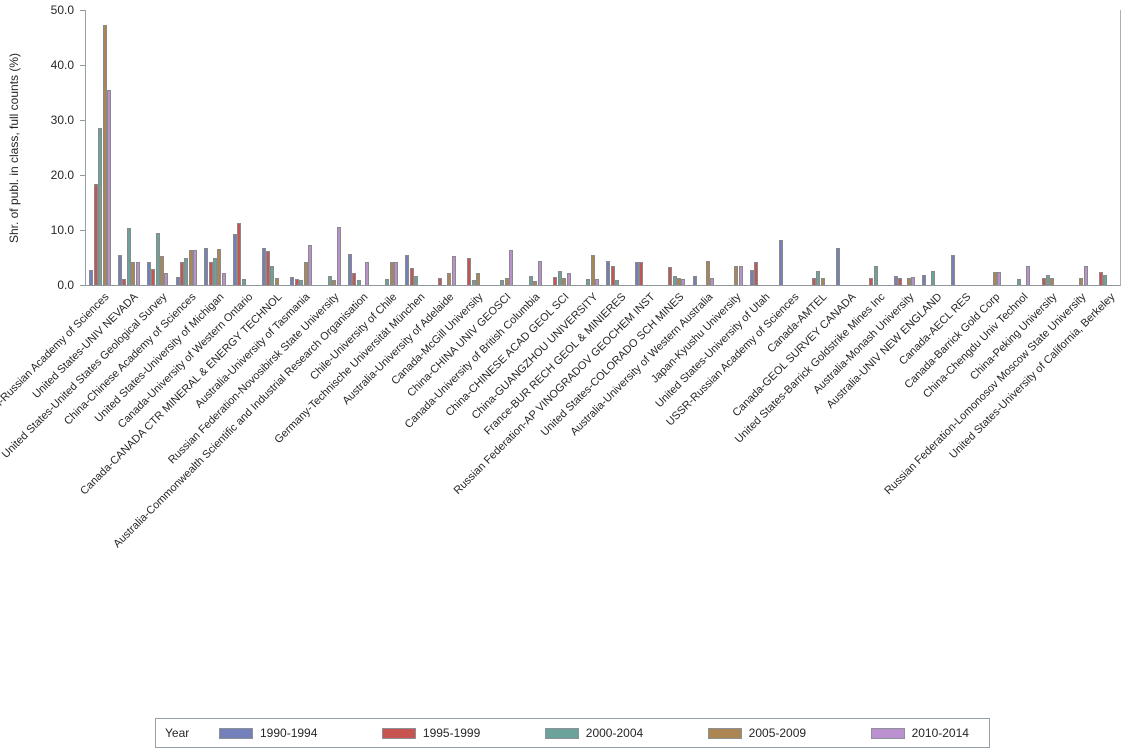  Describe the element at coordinates (62, 65) in the screenshot. I see `y-tick-label: 40.0` at that location.